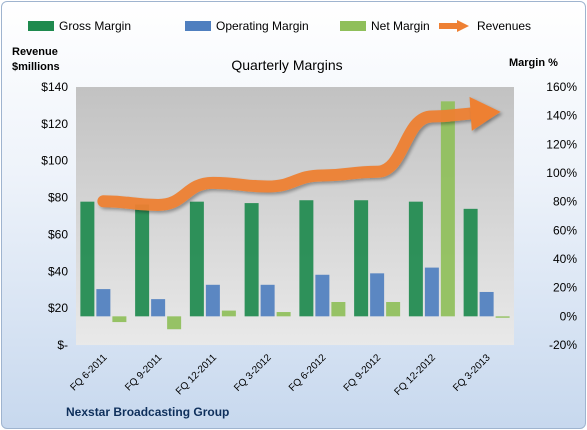  Describe the element at coordinates (561, 173) in the screenshot. I see `right-tick-label: 100%` at that location.